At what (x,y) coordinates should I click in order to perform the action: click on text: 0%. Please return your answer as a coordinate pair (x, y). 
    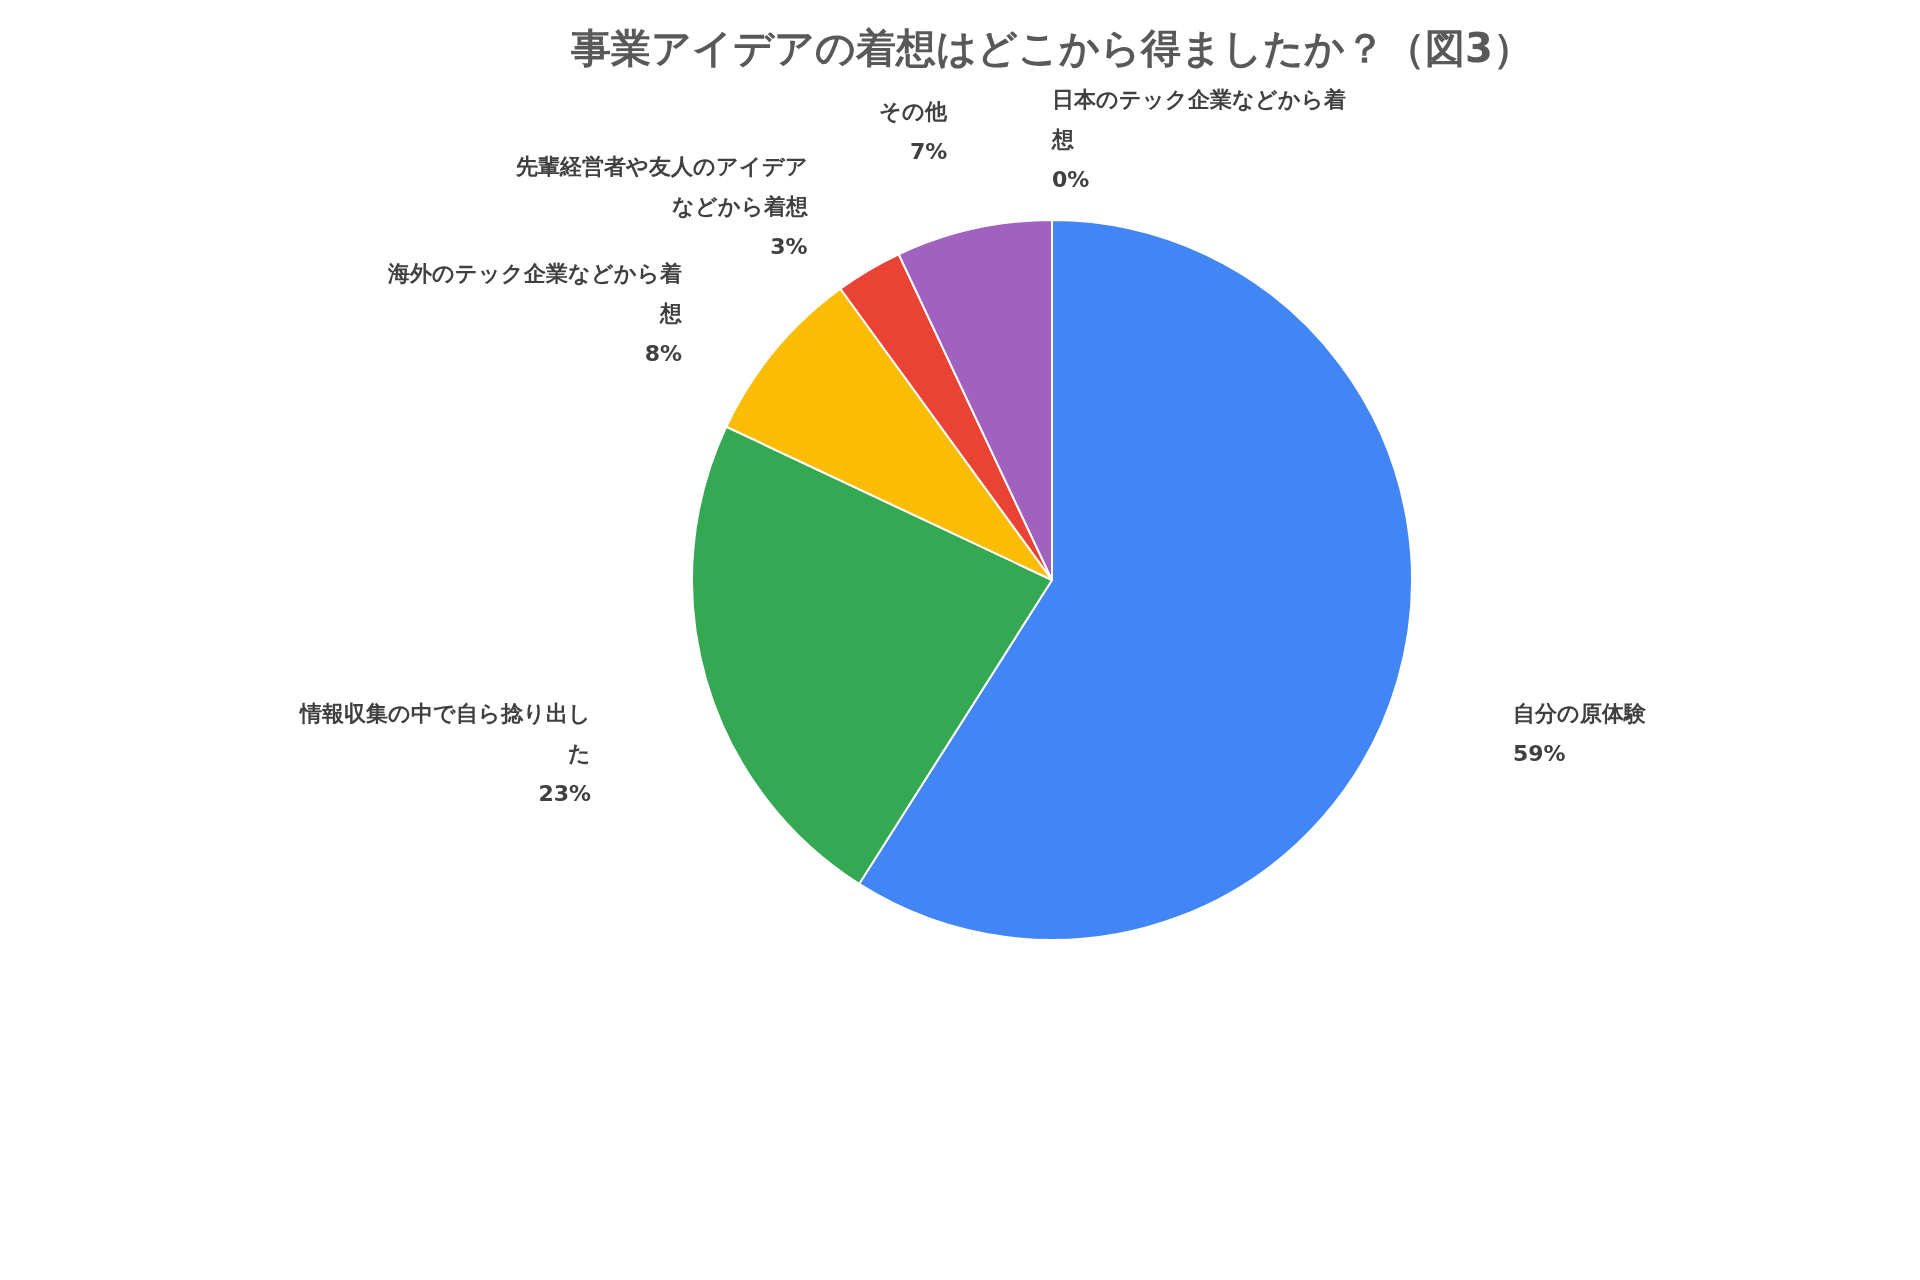
    Looking at the image, I should click on (1071, 179).